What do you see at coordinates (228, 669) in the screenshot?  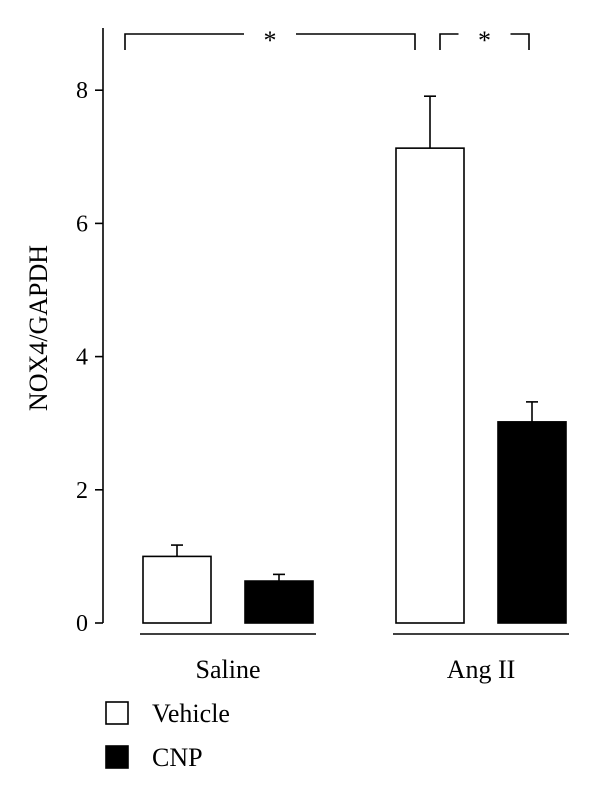 I see `group-label: Saline` at bounding box center [228, 669].